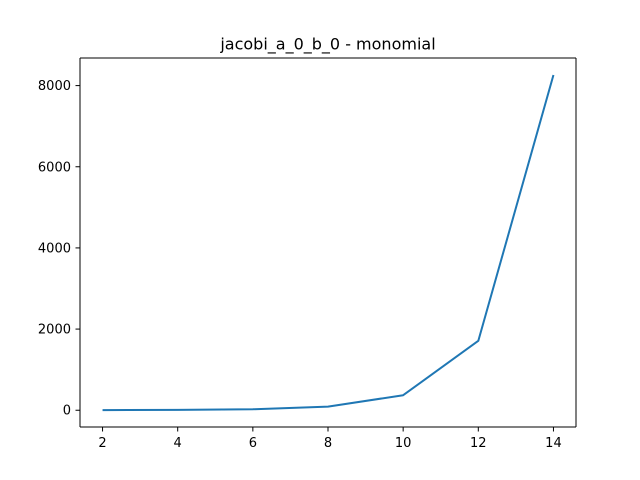 This screenshot has height=480, width=640. Describe the element at coordinates (327, 45) in the screenshot. I see `chart-title: jacobi_a_0_b_0 - monomial` at that location.